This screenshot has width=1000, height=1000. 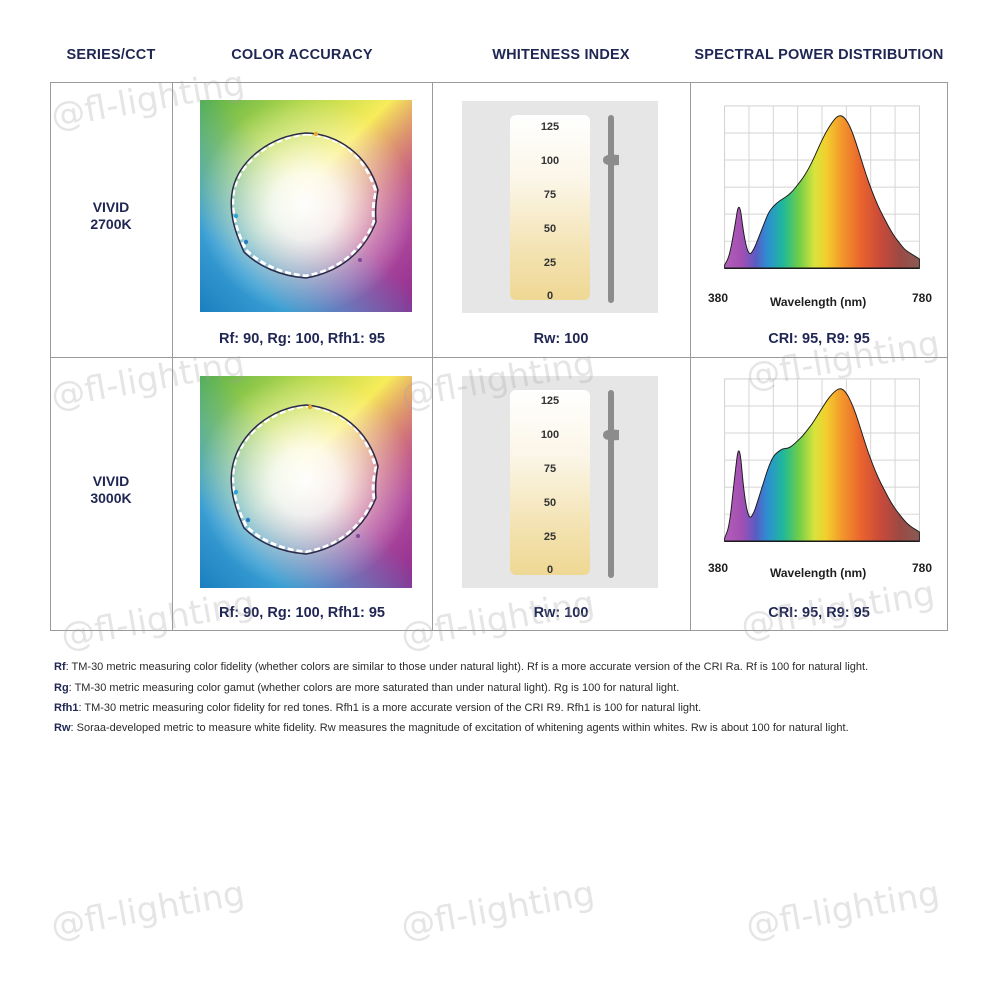 What do you see at coordinates (61, 688) in the screenshot?
I see `legend-term: Rg` at bounding box center [61, 688].